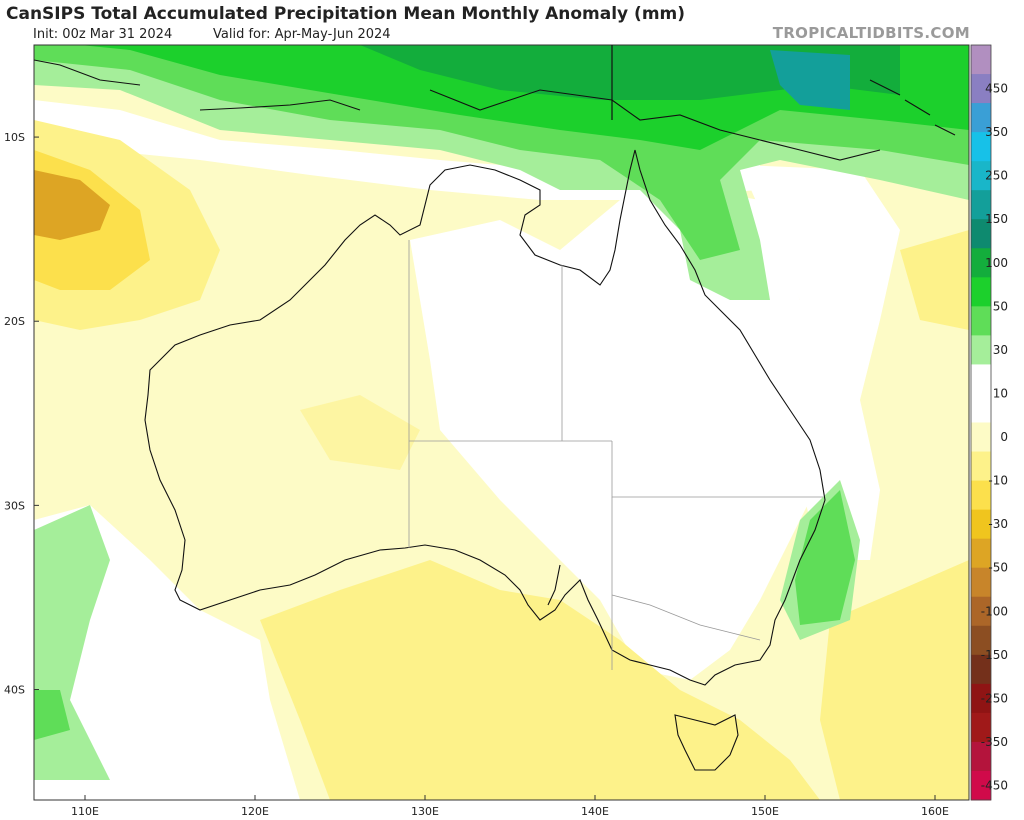 This screenshot has width=1024, height=820. I want to click on colorbar-label: 10, so click(1000, 393).